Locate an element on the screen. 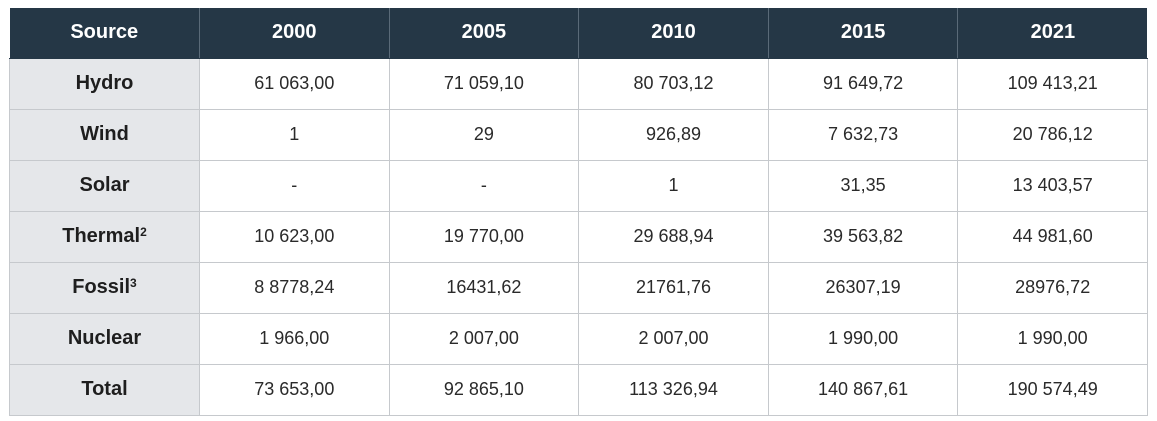  source-label: Solar is located at coordinates (104, 185).